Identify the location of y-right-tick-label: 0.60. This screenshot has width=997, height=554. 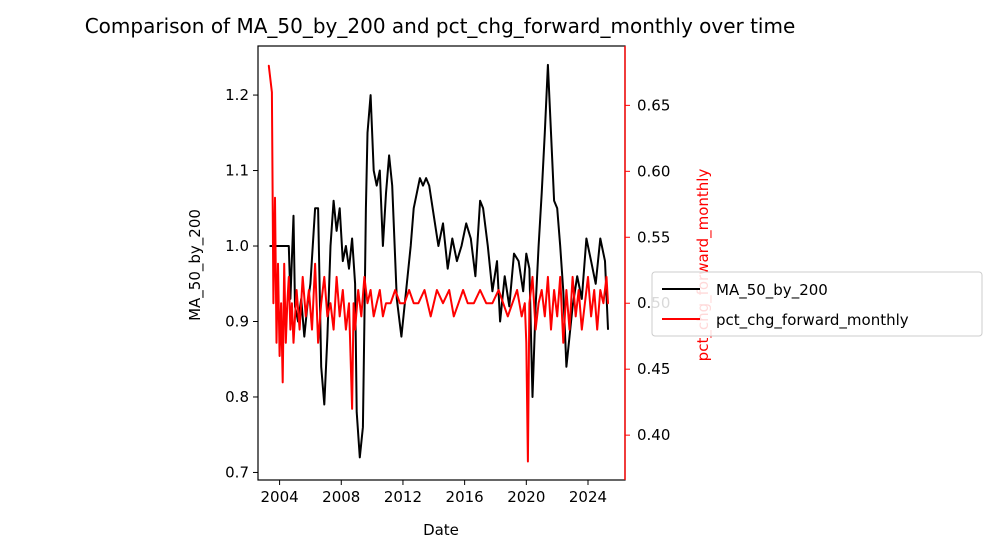
(653, 171).